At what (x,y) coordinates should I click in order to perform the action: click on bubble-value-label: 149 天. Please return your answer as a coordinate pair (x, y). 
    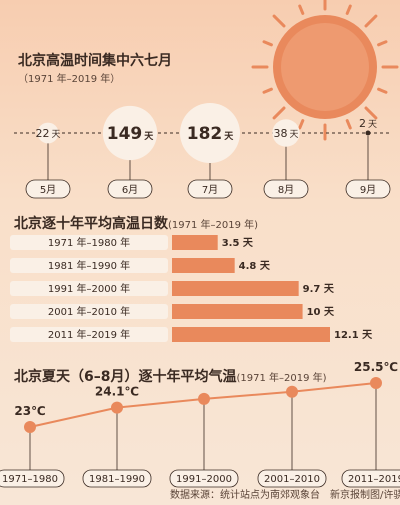
    Looking at the image, I should click on (131, 134).